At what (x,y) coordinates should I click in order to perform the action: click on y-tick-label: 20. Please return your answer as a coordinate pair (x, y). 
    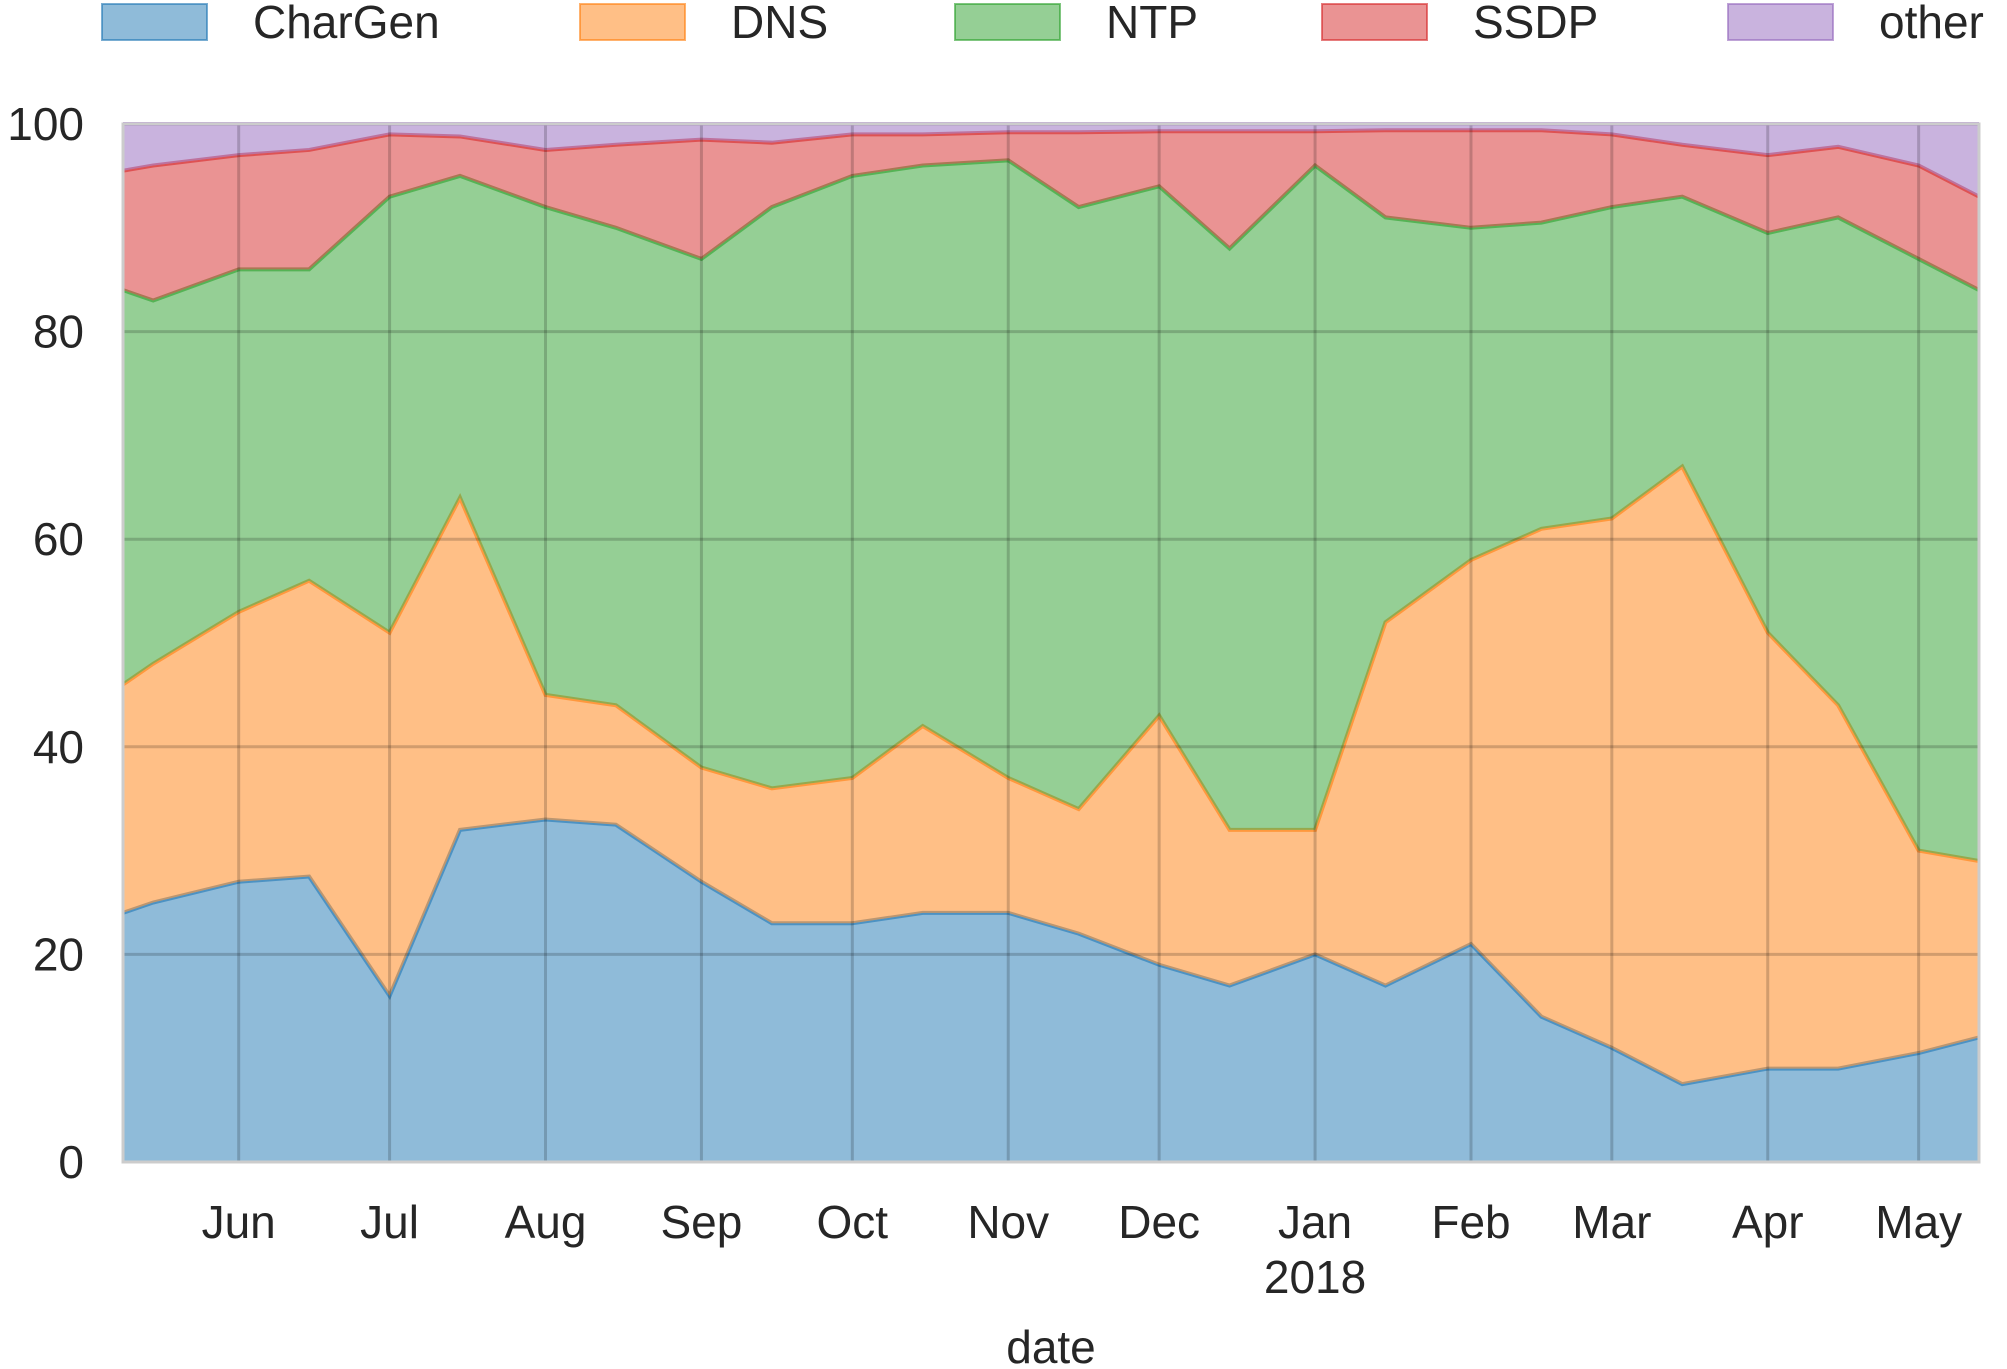
    Looking at the image, I should click on (58, 954).